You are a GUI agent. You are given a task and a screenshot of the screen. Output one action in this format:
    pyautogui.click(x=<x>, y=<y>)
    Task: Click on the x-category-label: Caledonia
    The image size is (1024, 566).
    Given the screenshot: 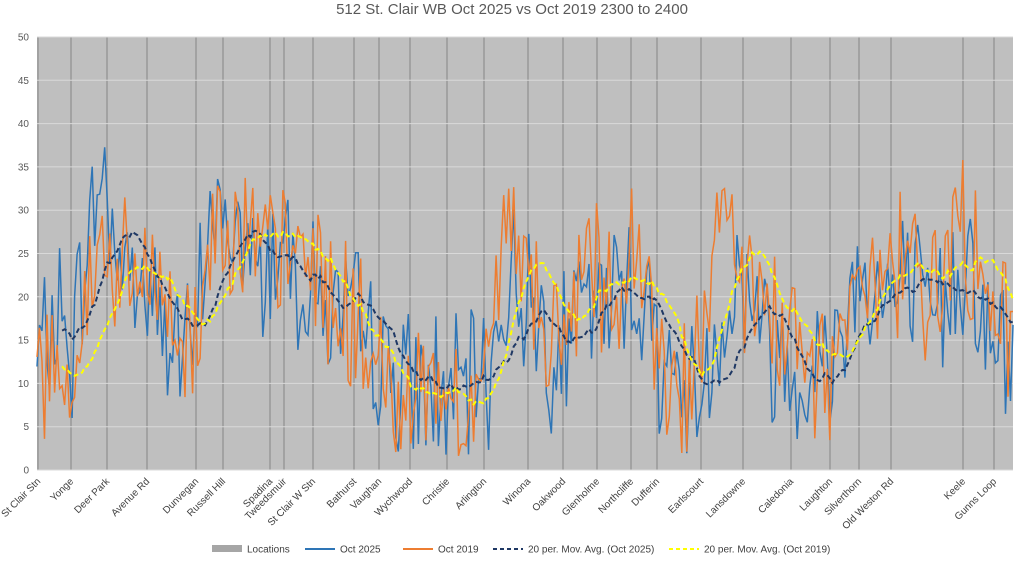 What is the action you would take?
    pyautogui.click(x=776, y=496)
    